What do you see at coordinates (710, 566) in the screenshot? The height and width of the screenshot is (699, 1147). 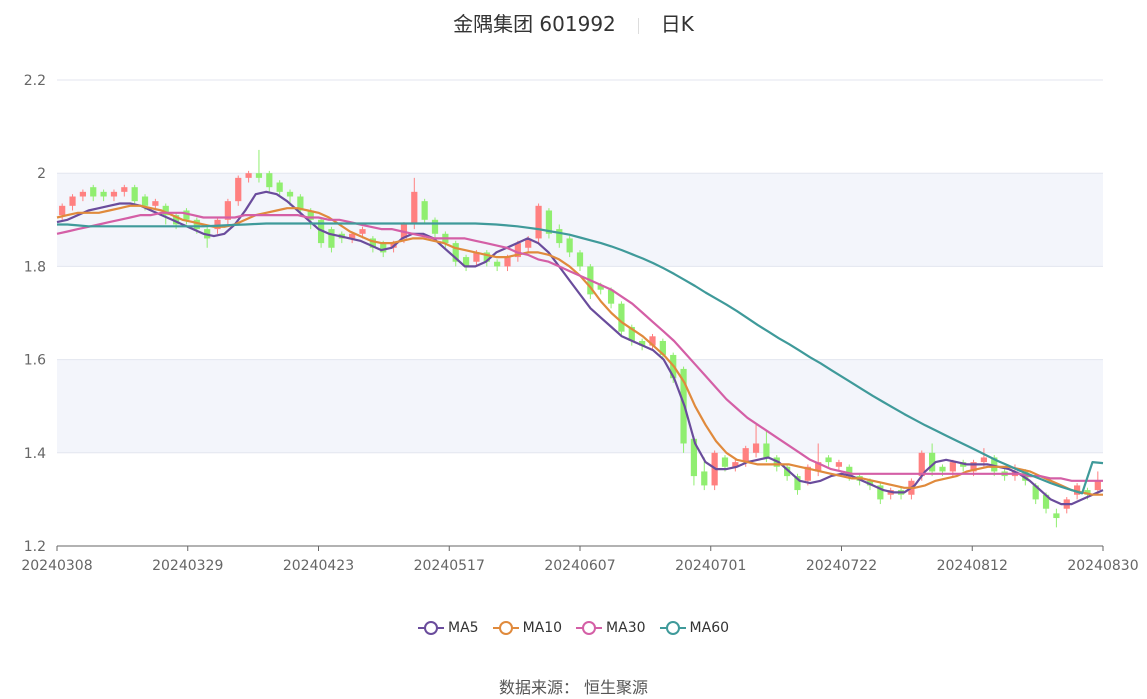 I see `x-tick-label: 20240701` at bounding box center [710, 566].